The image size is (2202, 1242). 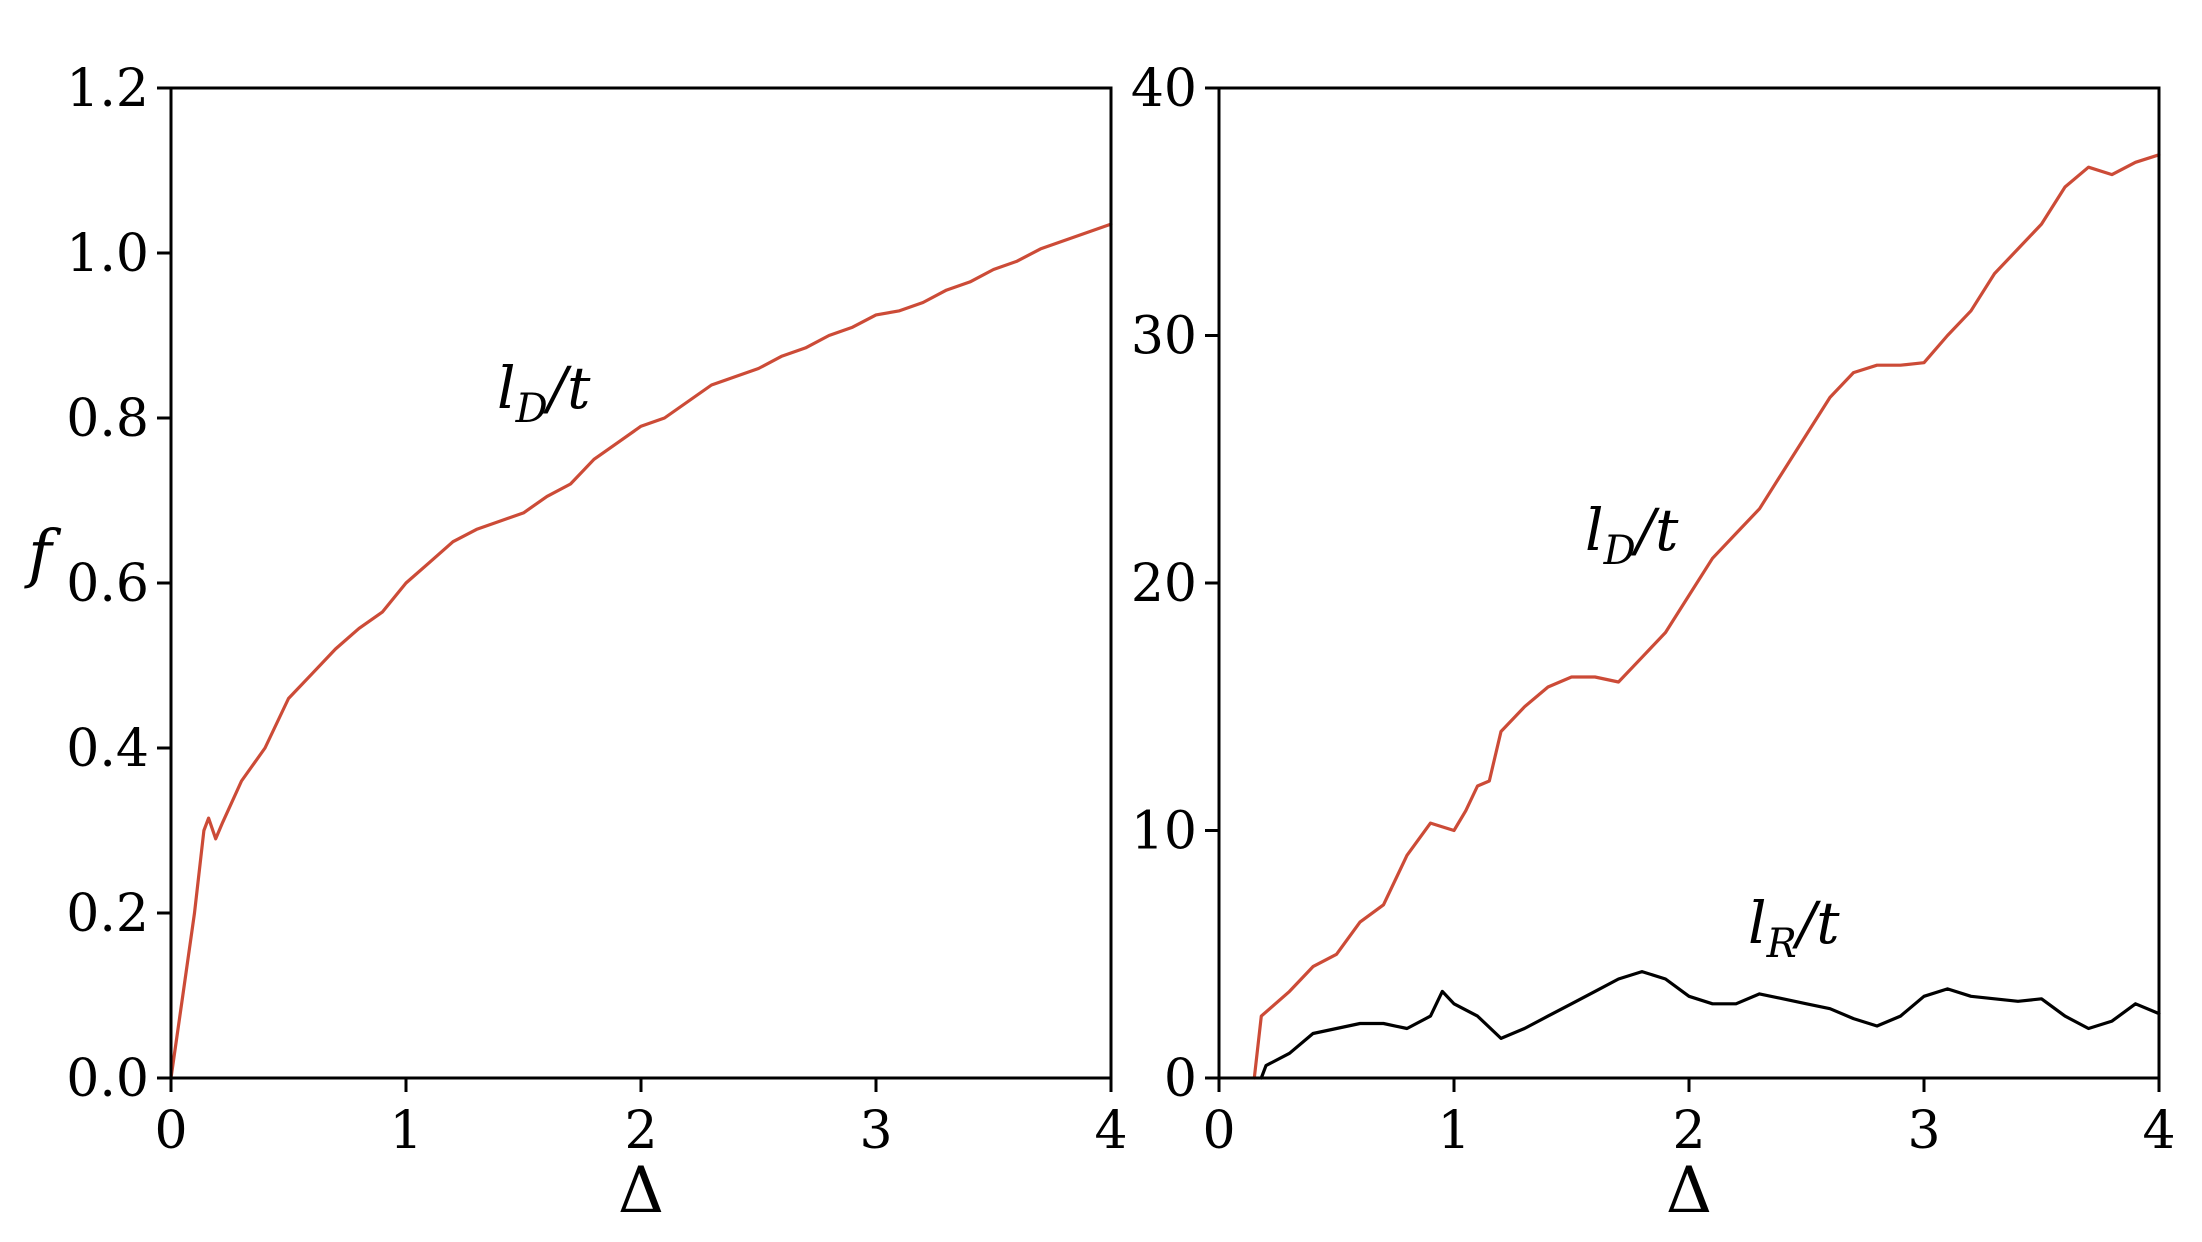 I want to click on y-tick-label: 10, so click(x=1164, y=832).